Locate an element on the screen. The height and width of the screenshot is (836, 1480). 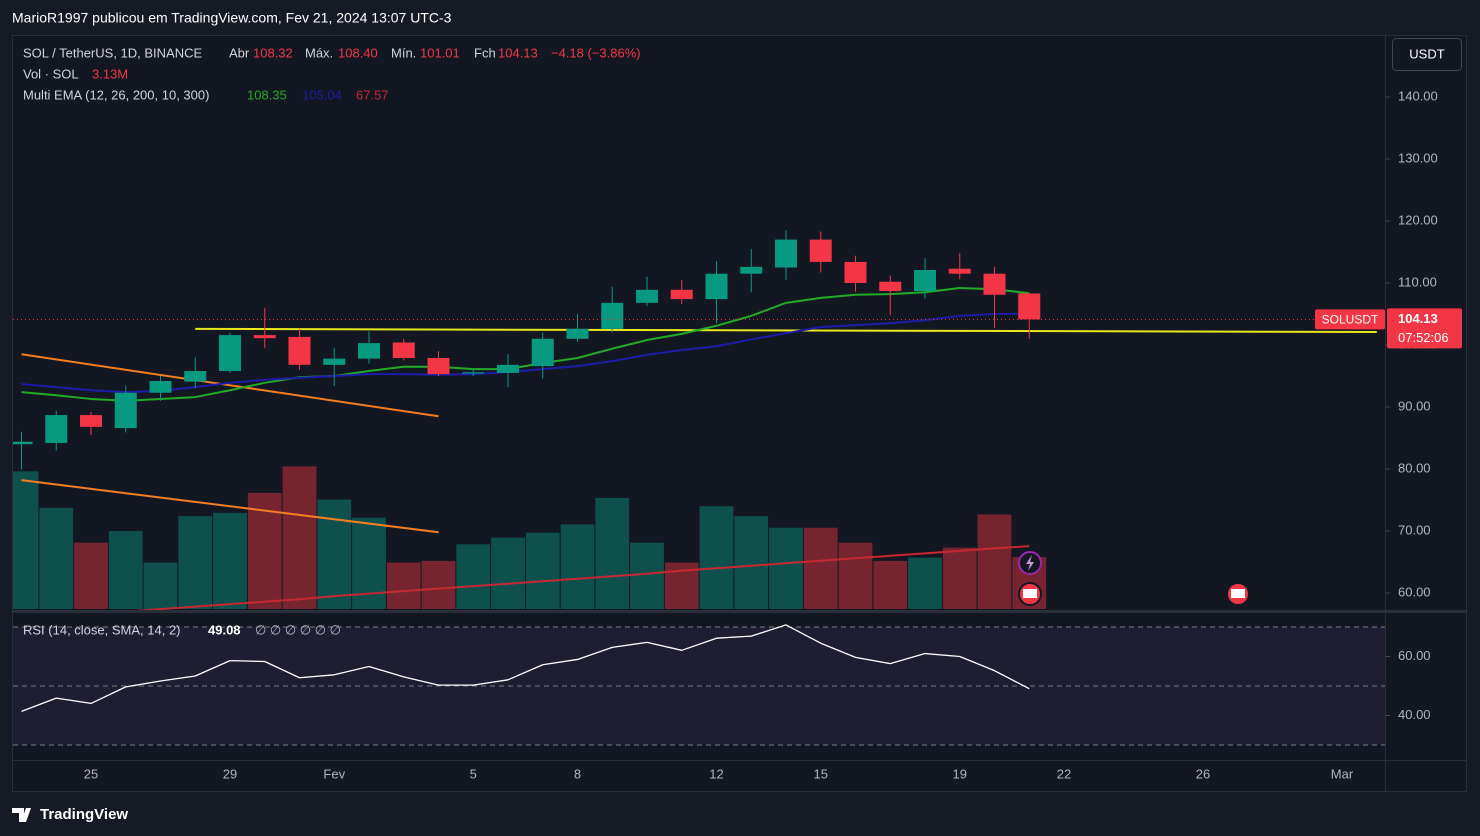
ema-value: 108.35 is located at coordinates (267, 94).